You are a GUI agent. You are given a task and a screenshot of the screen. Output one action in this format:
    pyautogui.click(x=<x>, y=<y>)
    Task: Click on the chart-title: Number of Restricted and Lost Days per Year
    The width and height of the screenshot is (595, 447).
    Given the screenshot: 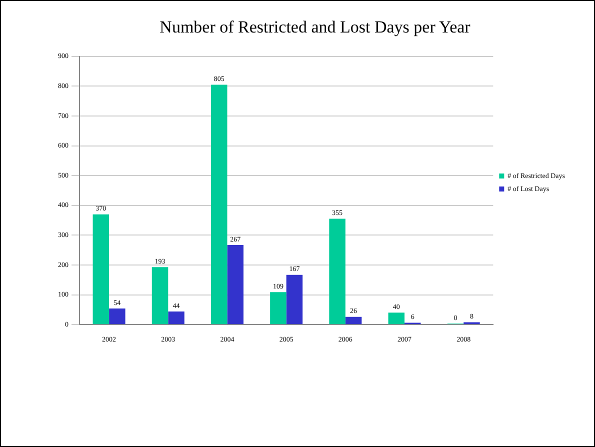 What is the action you would take?
    pyautogui.click(x=315, y=27)
    